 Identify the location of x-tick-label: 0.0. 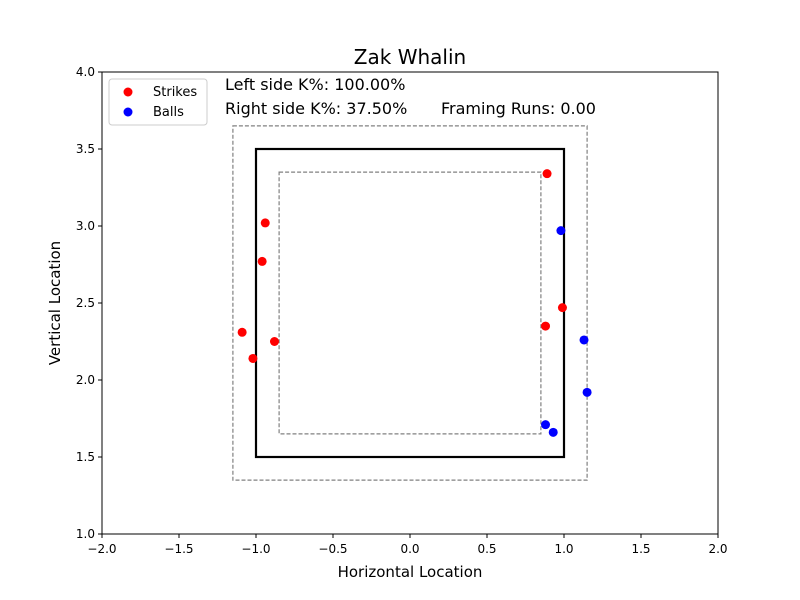
(409, 549).